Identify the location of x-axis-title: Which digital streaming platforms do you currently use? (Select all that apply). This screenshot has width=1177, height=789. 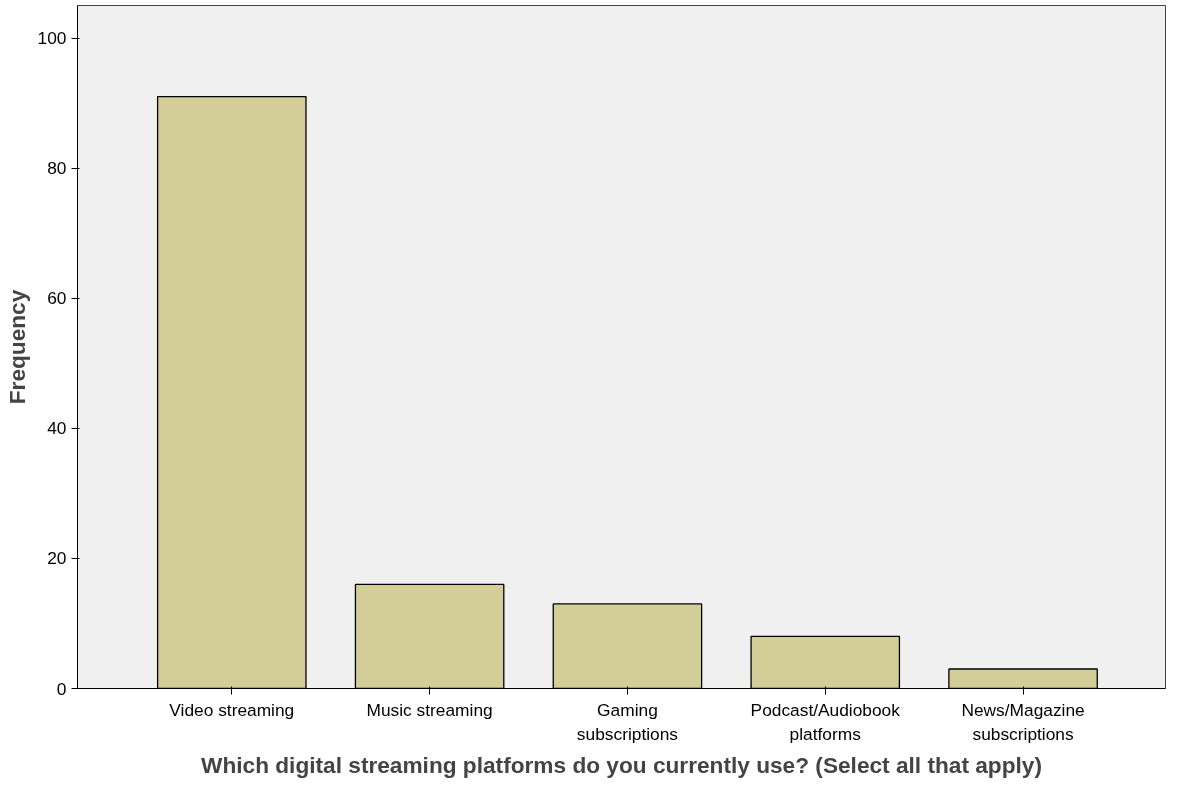
(621, 764).